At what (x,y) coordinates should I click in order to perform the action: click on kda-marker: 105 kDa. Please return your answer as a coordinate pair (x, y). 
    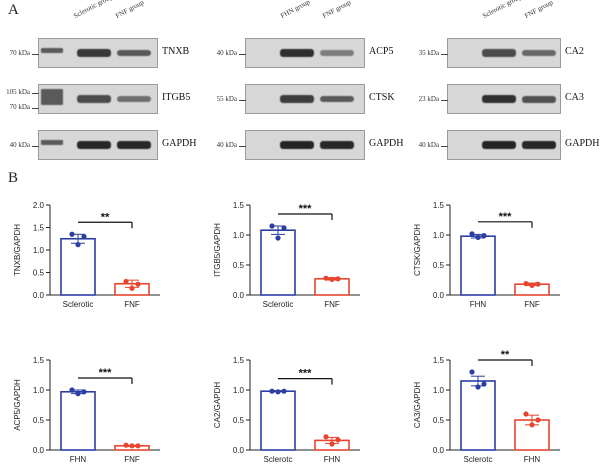
    Looking at the image, I should click on (18, 92).